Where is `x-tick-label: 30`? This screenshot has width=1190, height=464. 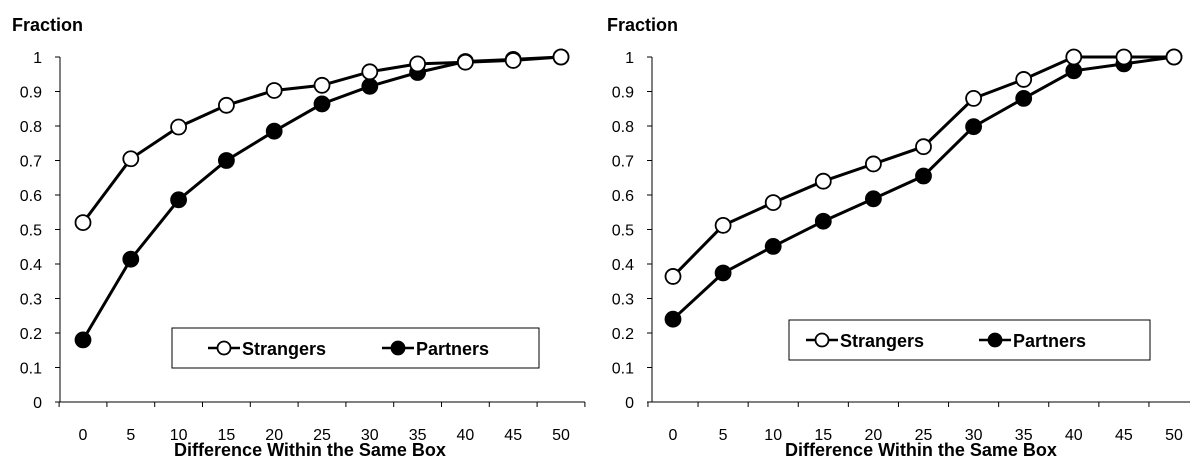 x-tick-label: 30 is located at coordinates (370, 435).